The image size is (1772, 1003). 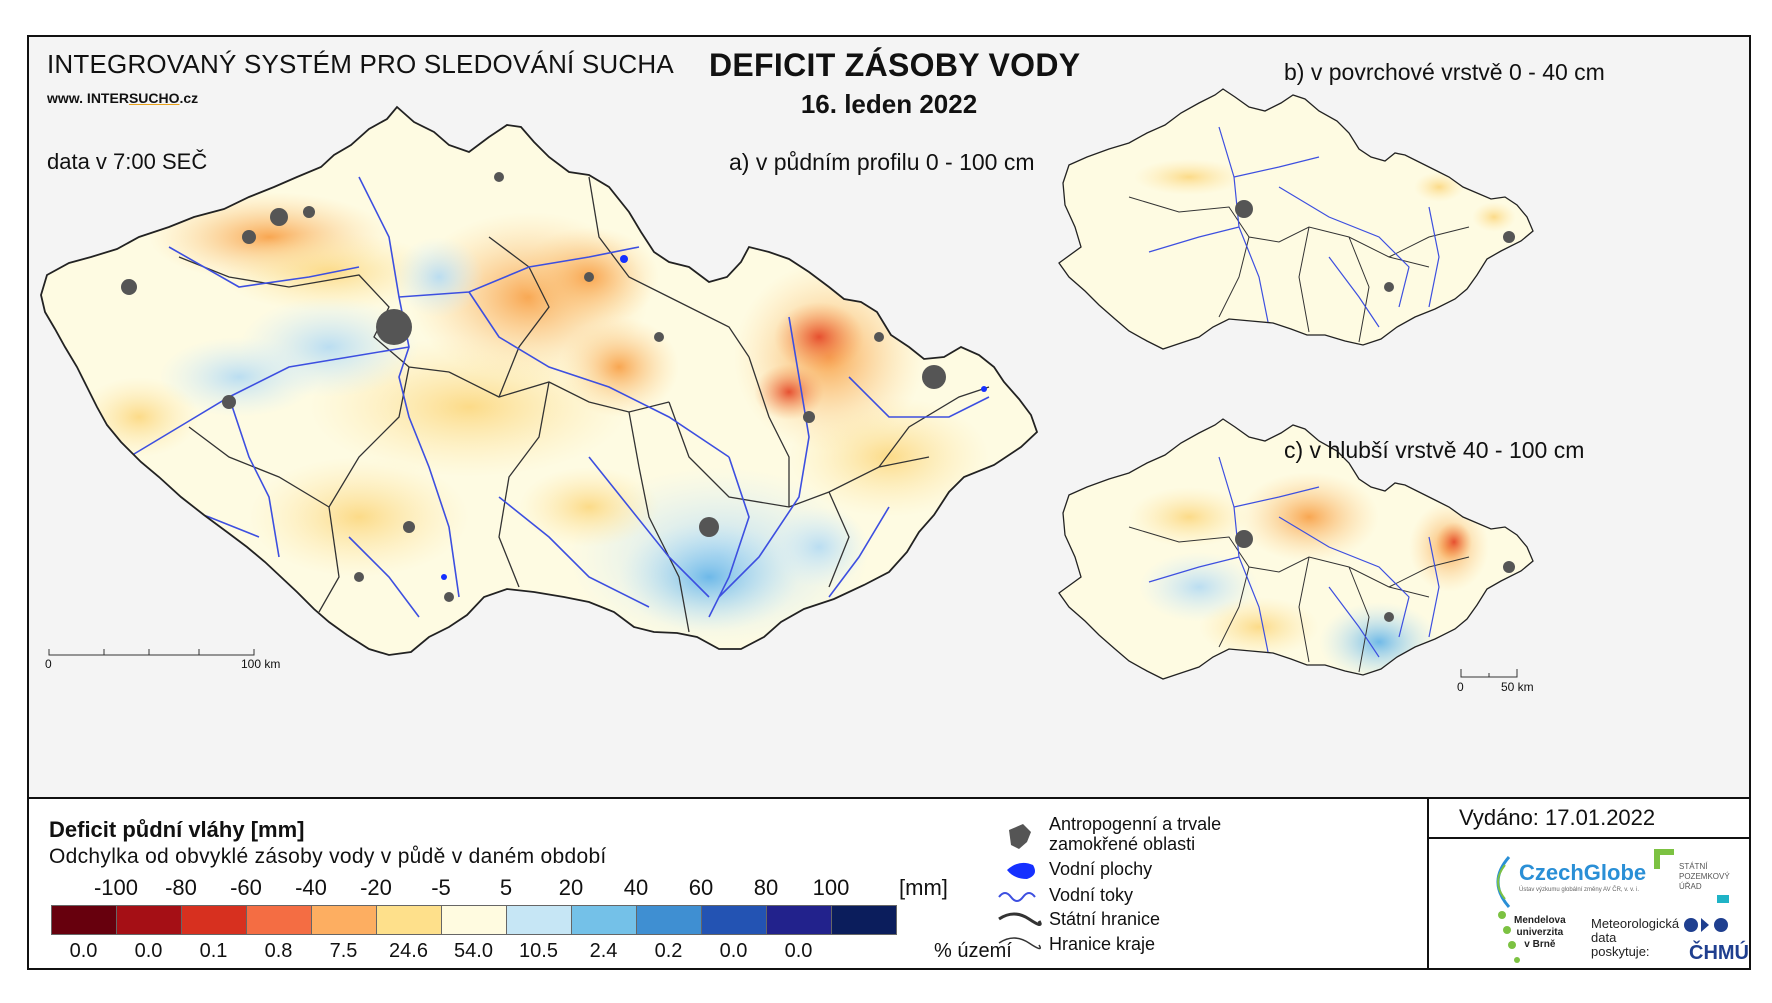 I want to click on legend-percentage: 0.2, so click(x=668, y=951).